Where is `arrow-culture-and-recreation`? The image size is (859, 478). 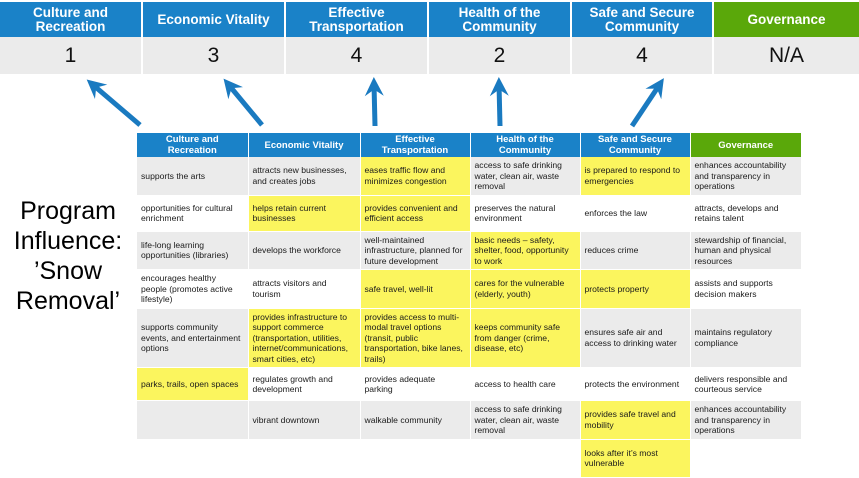 arrow-culture-and-recreation is located at coordinates (114, 103).